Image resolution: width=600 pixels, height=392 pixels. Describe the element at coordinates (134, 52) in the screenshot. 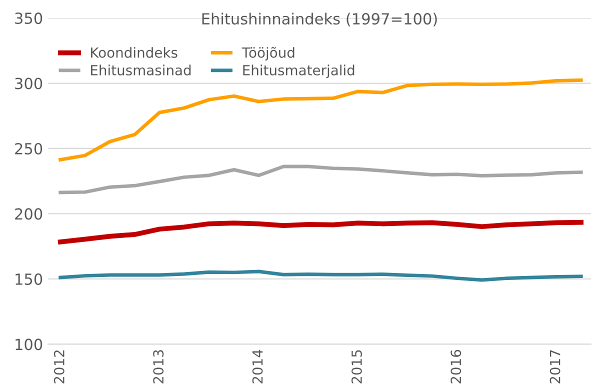

I see `legend-label: Koondindeks` at that location.